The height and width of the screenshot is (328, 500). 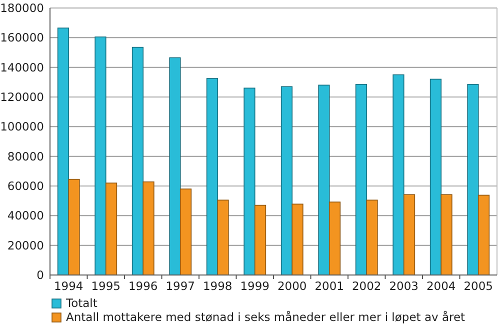 What do you see at coordinates (441, 286) in the screenshot?
I see `x-tick-label: 2004` at bounding box center [441, 286].